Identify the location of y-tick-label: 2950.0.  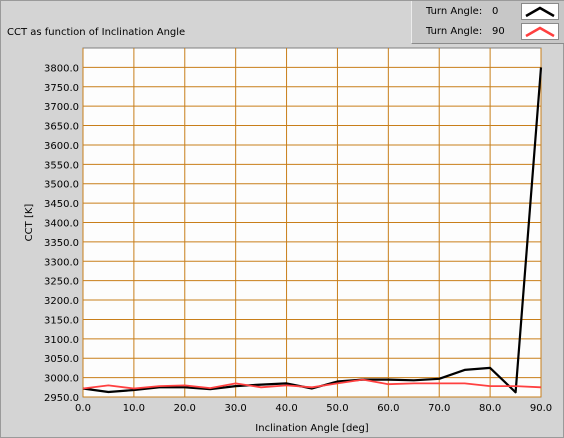
(61, 398).